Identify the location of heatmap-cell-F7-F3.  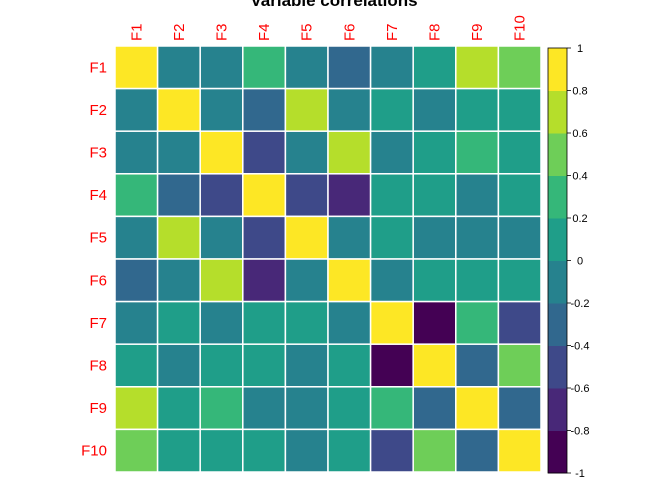
(221, 322).